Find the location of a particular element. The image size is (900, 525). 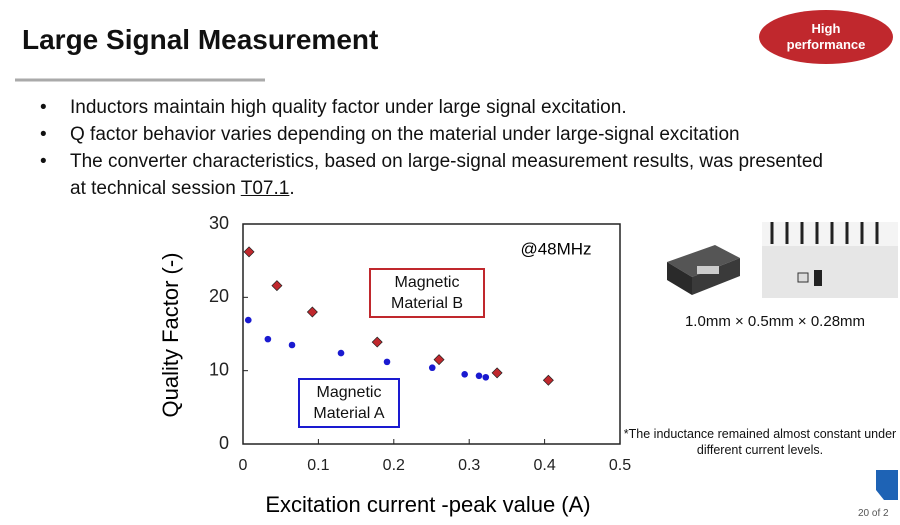

y-tick-label: 30 is located at coordinates (219, 223).